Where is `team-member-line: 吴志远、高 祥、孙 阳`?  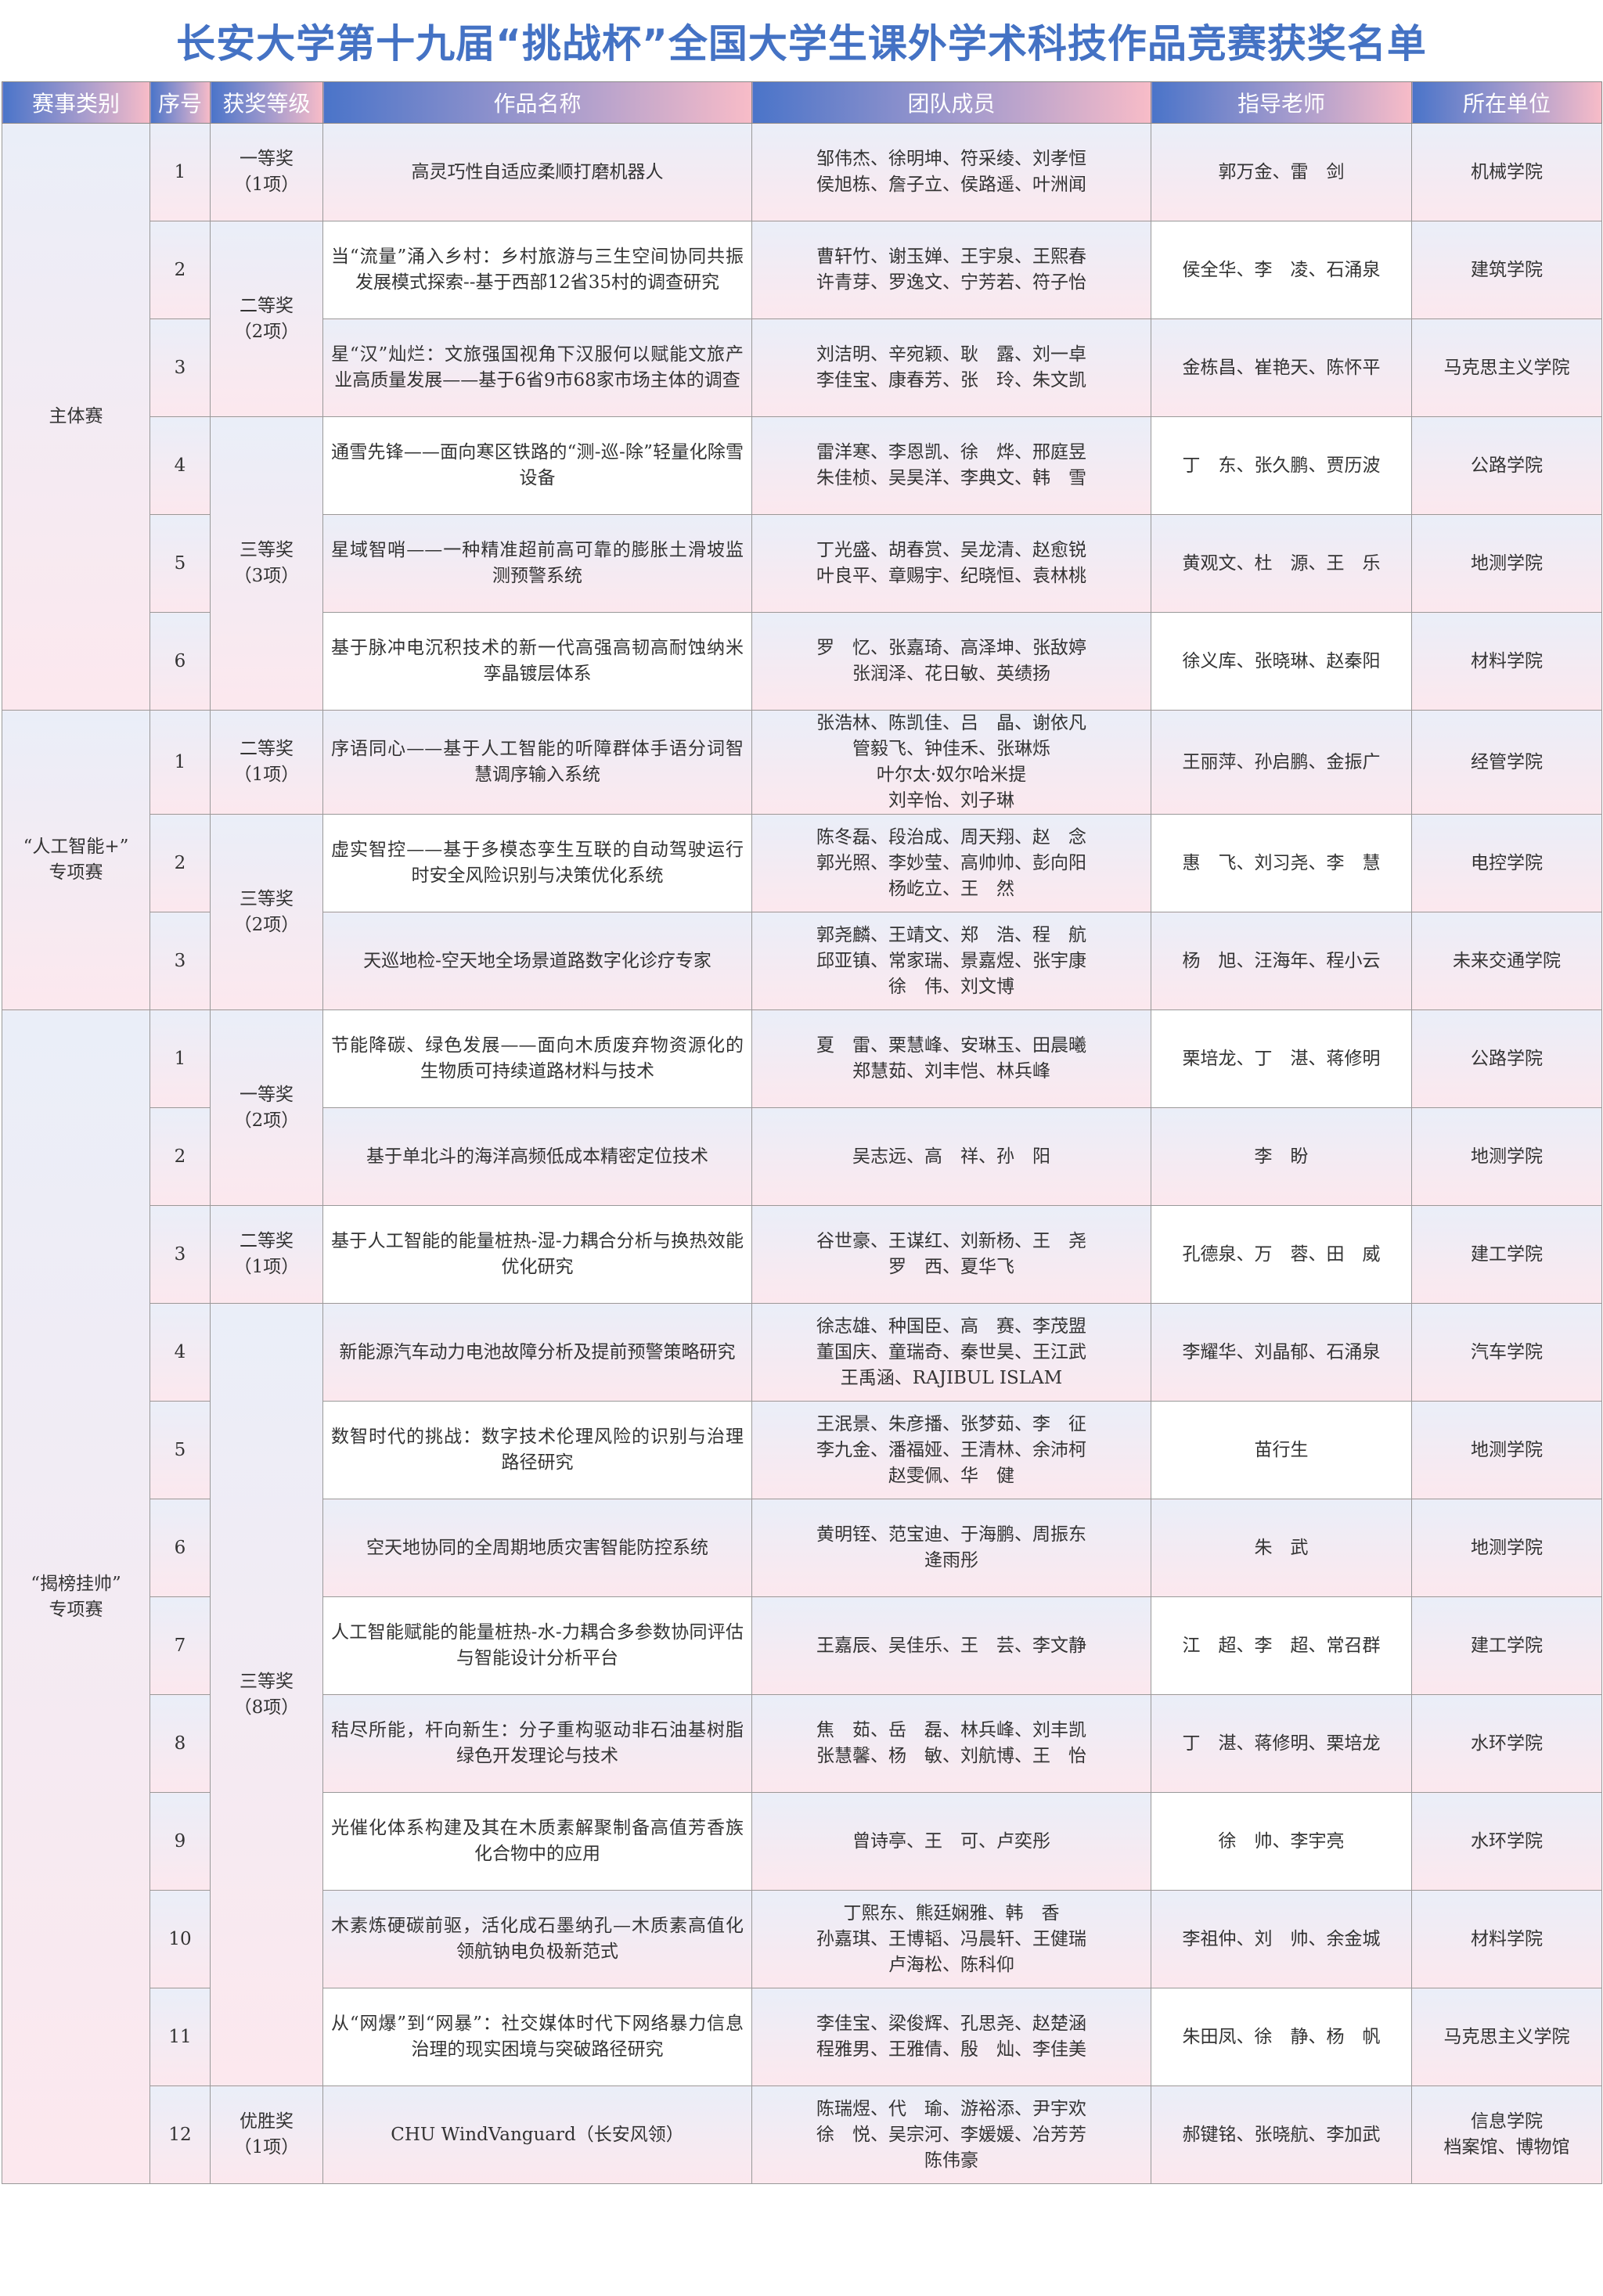 team-member-line: 吴志远、高 祥、孙 阳 is located at coordinates (951, 1156).